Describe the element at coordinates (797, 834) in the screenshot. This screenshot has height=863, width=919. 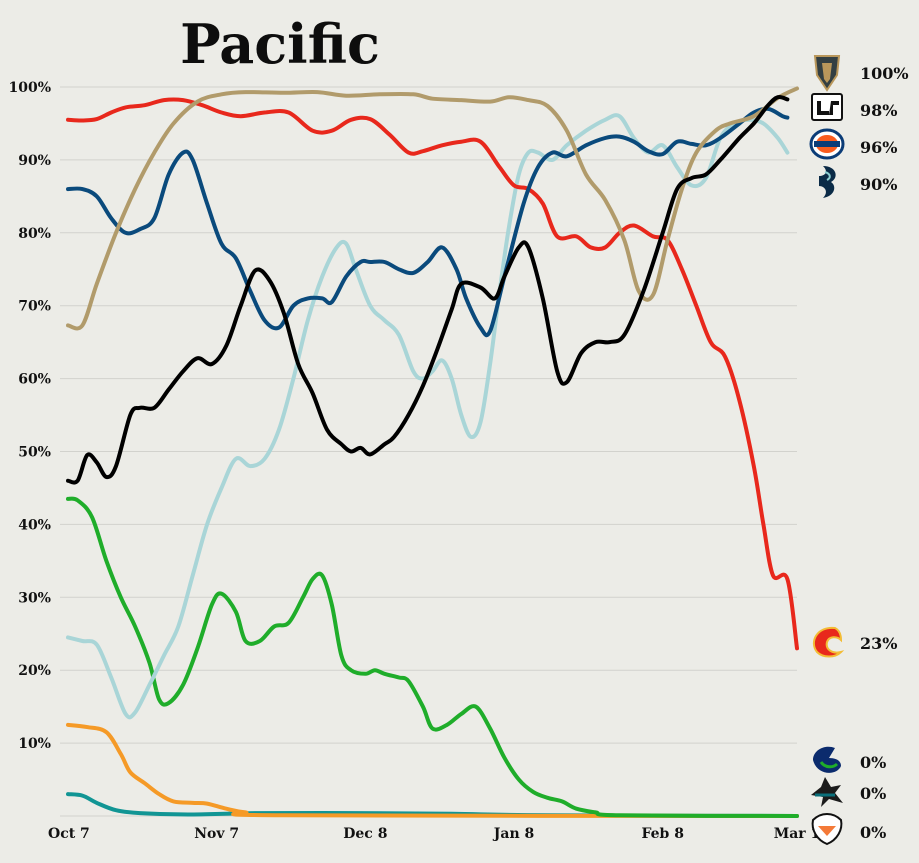
I see `x-tick-label: Mar 1` at that location.